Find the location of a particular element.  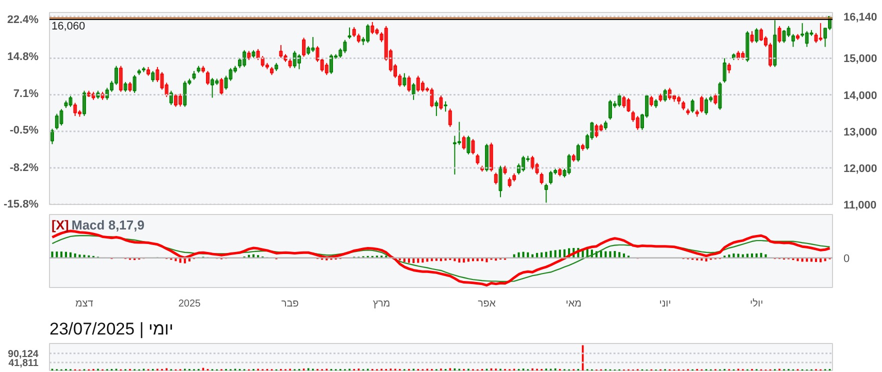

x-tick-label: 2025 is located at coordinates (190, 304).